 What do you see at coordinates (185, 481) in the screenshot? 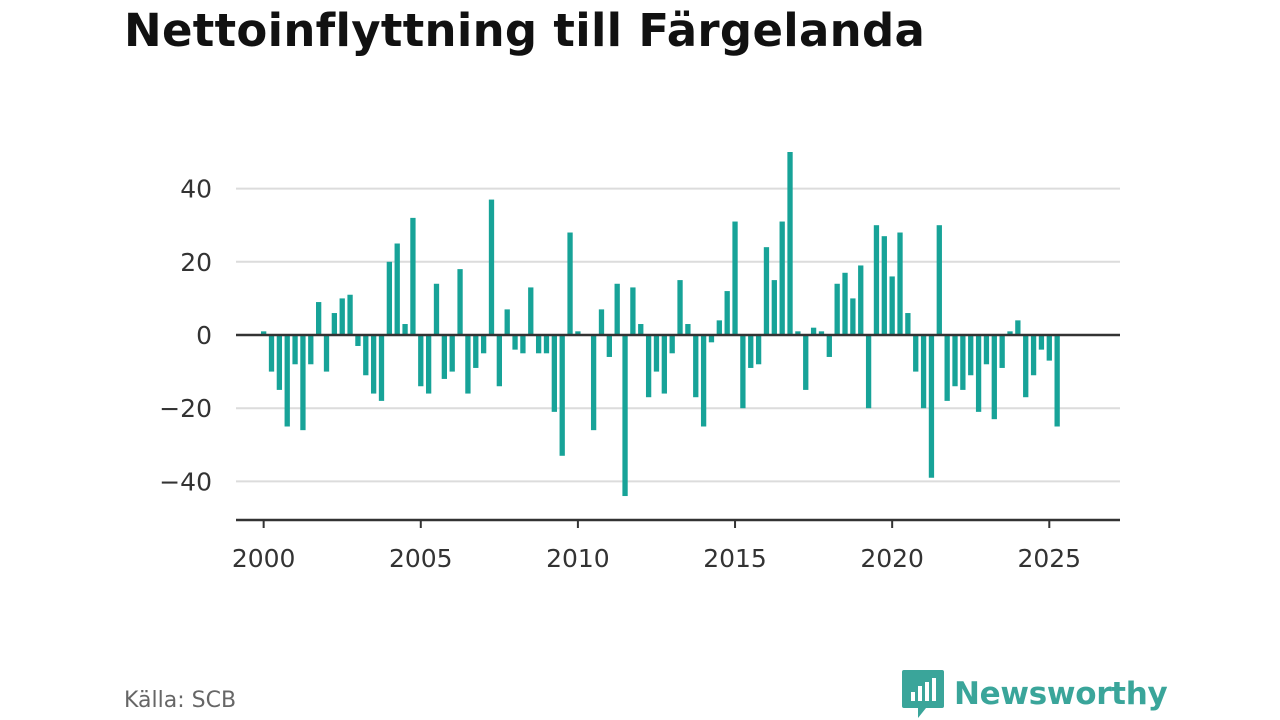
I see `y-tick-label: −40` at bounding box center [185, 481].